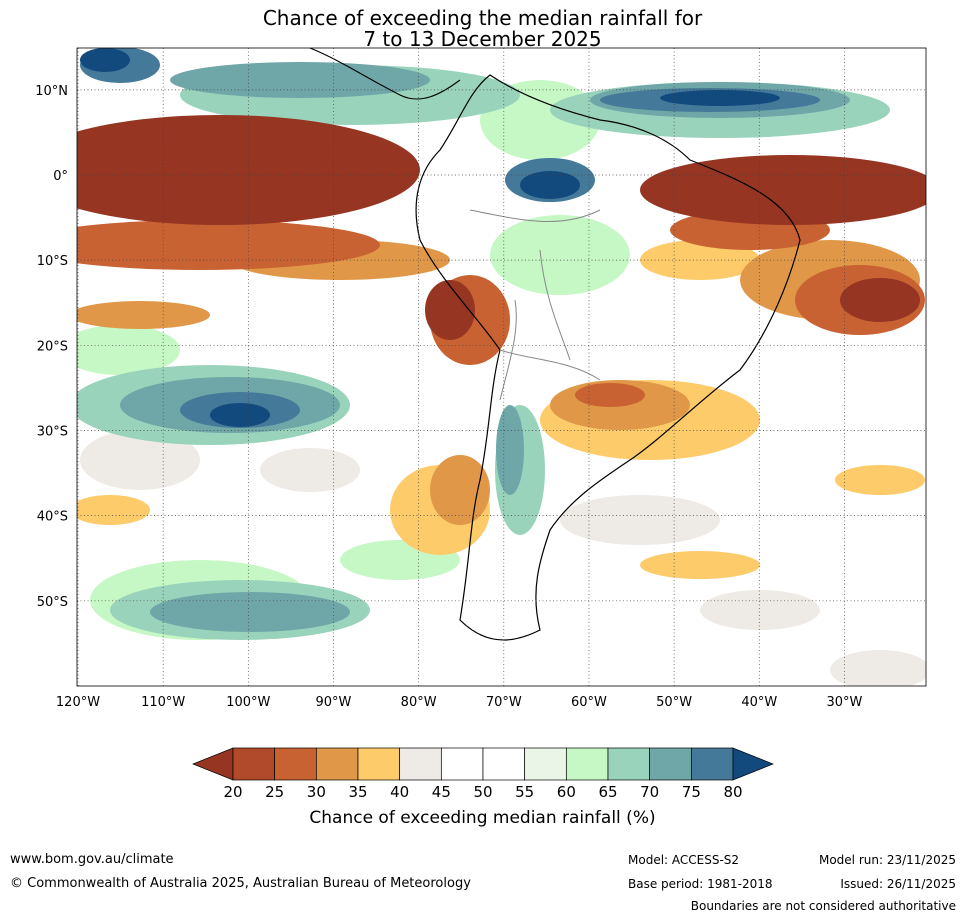 The width and height of the screenshot is (965, 919). What do you see at coordinates (248, 702) in the screenshot?
I see `longitude-label: 100°W` at bounding box center [248, 702].